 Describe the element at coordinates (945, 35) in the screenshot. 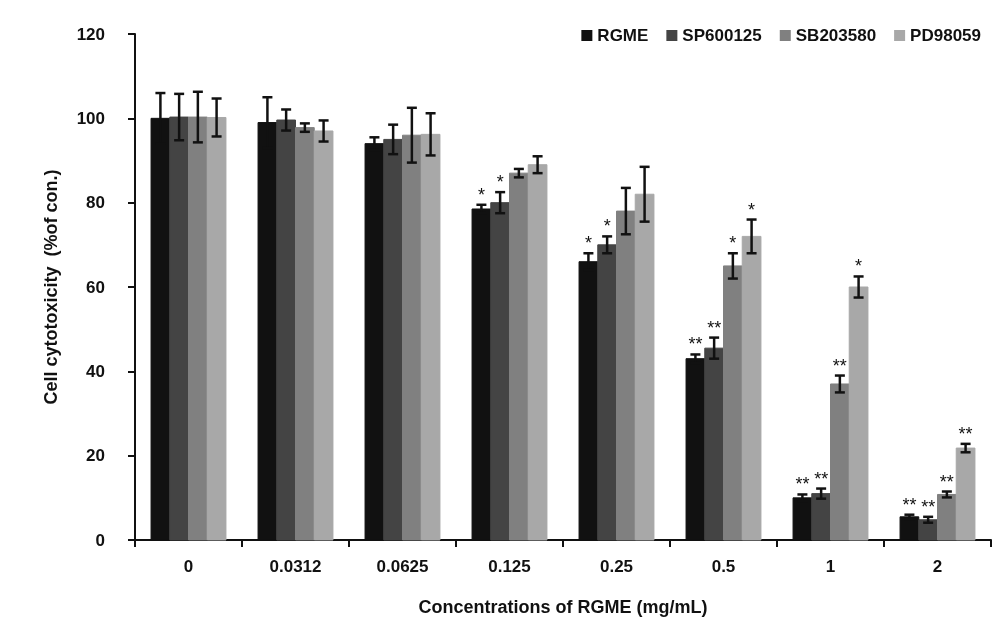

I see `legend-label: PD98059` at that location.